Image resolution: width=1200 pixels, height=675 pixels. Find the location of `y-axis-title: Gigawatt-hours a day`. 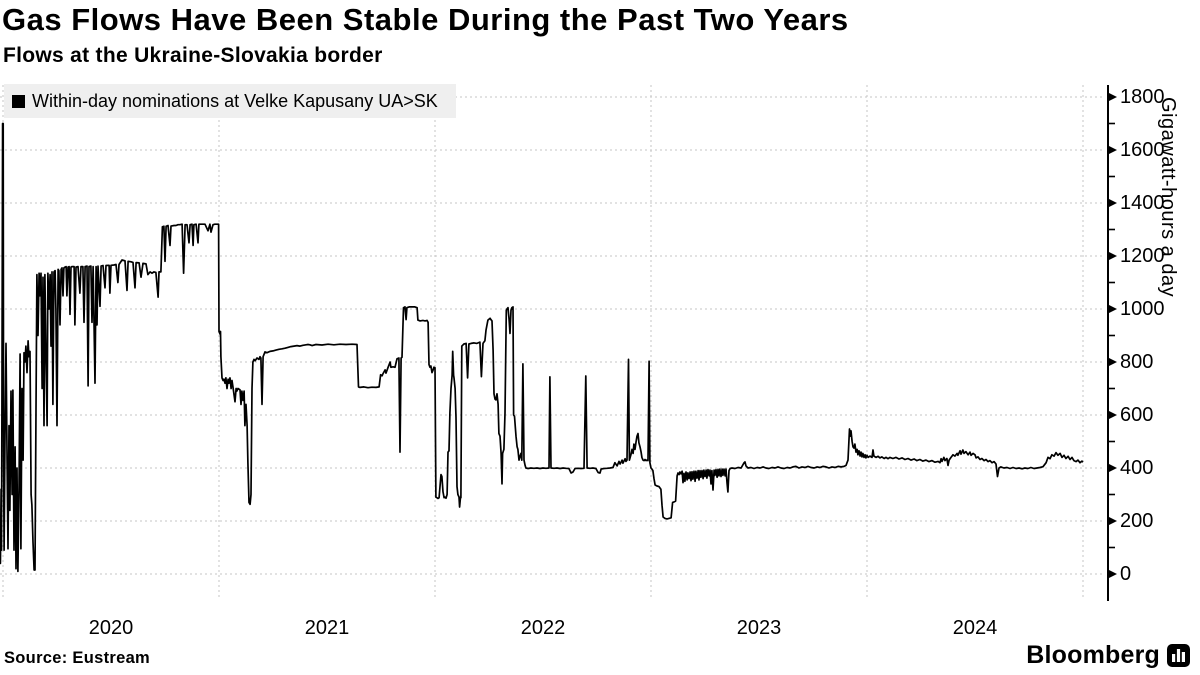

y-axis-title: Gigawatt-hours a day is located at coordinates (1168, 197).